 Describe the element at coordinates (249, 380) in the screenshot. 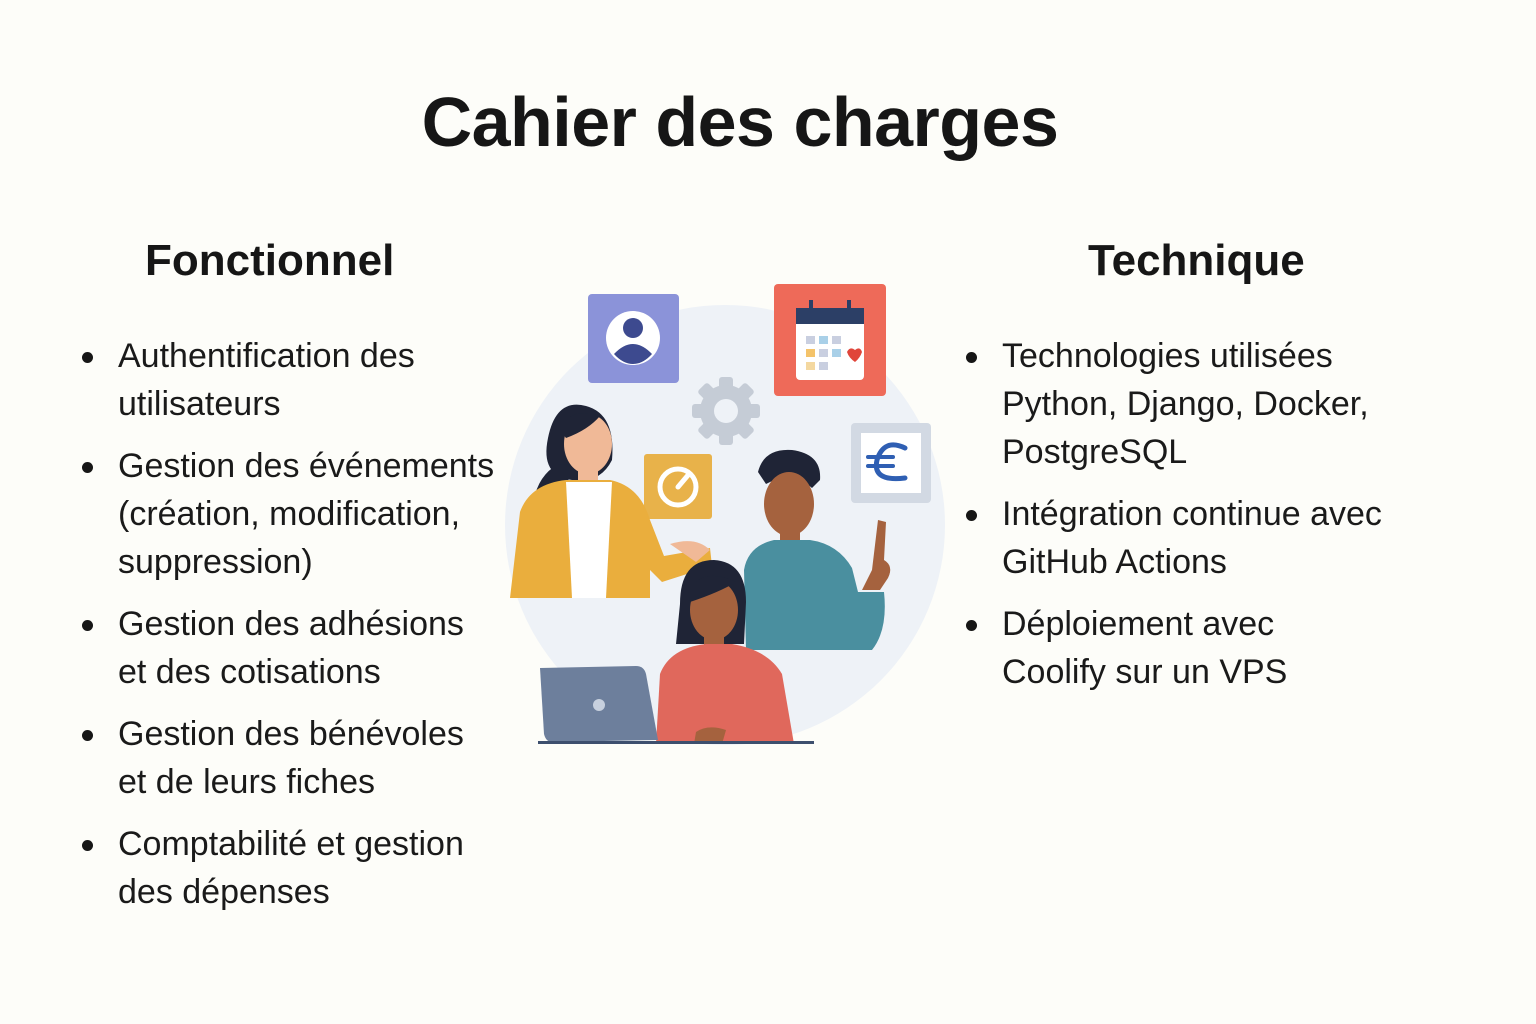

I see `list-item: Authentification des utilisateurs` at that location.